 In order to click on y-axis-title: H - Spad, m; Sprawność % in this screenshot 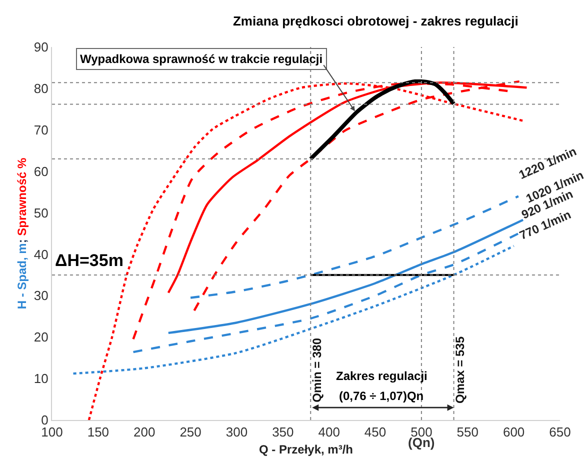, I will do `click(22, 233)`.